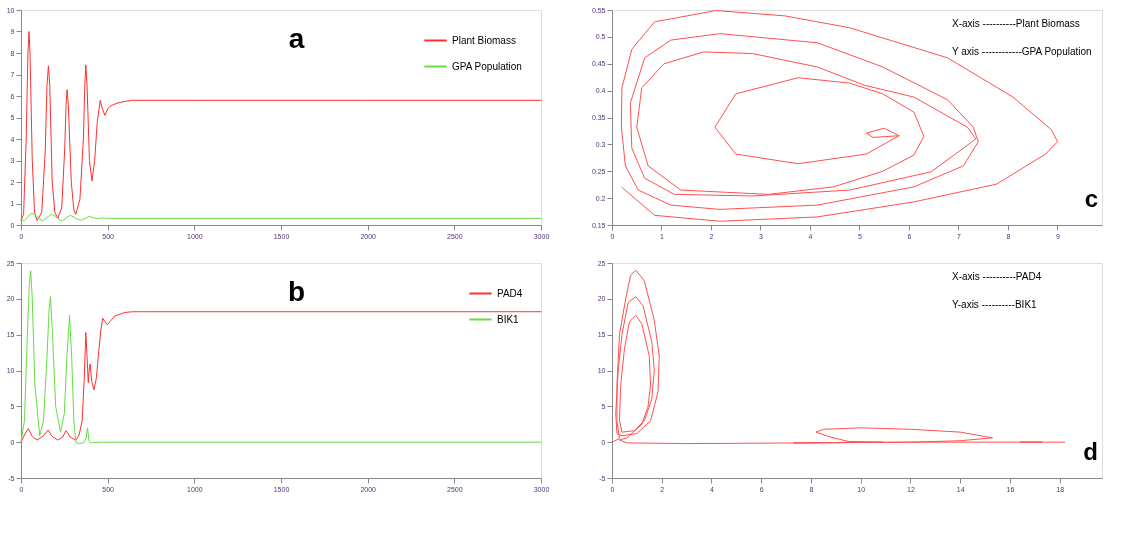  What do you see at coordinates (1091, 198) in the screenshot?
I see `annotation: c` at bounding box center [1091, 198].